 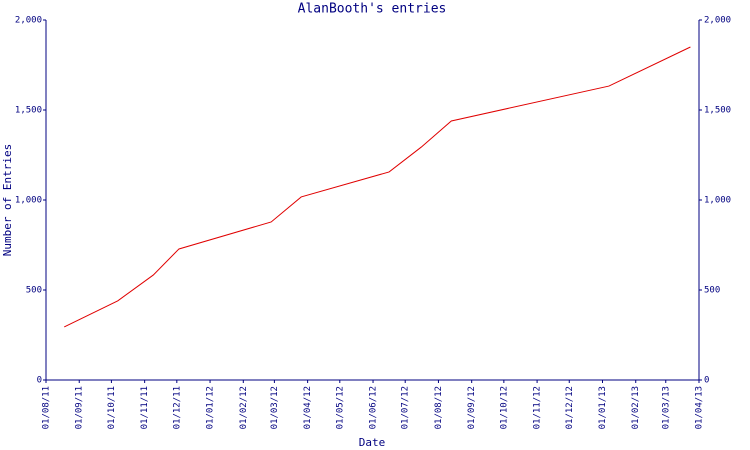 I want to click on x-tick-label: 01/10/12, so click(x=504, y=407).